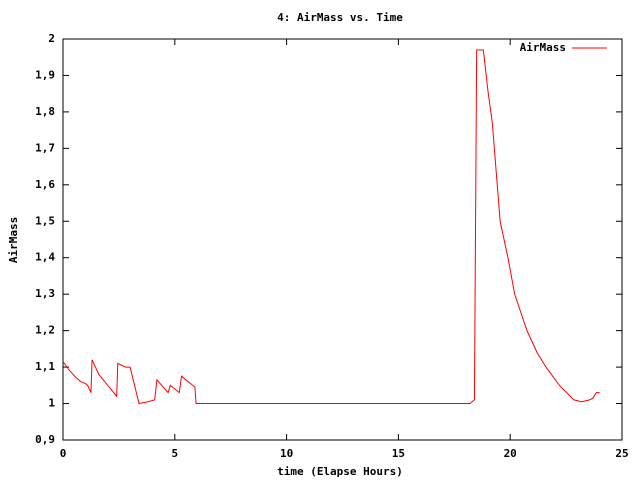 The width and height of the screenshot is (640, 480). I want to click on y-tick-label: 1,2, so click(45, 330).